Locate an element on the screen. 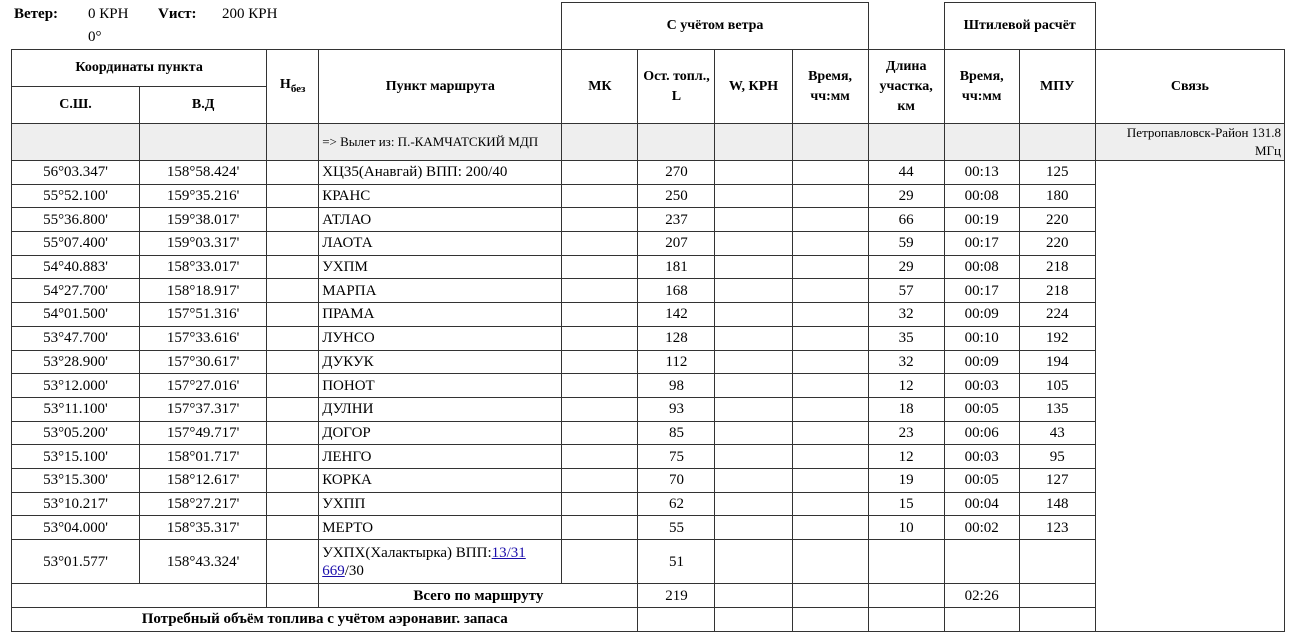 This screenshot has width=1295, height=632. lat: 53°04.000' is located at coordinates (75, 527).